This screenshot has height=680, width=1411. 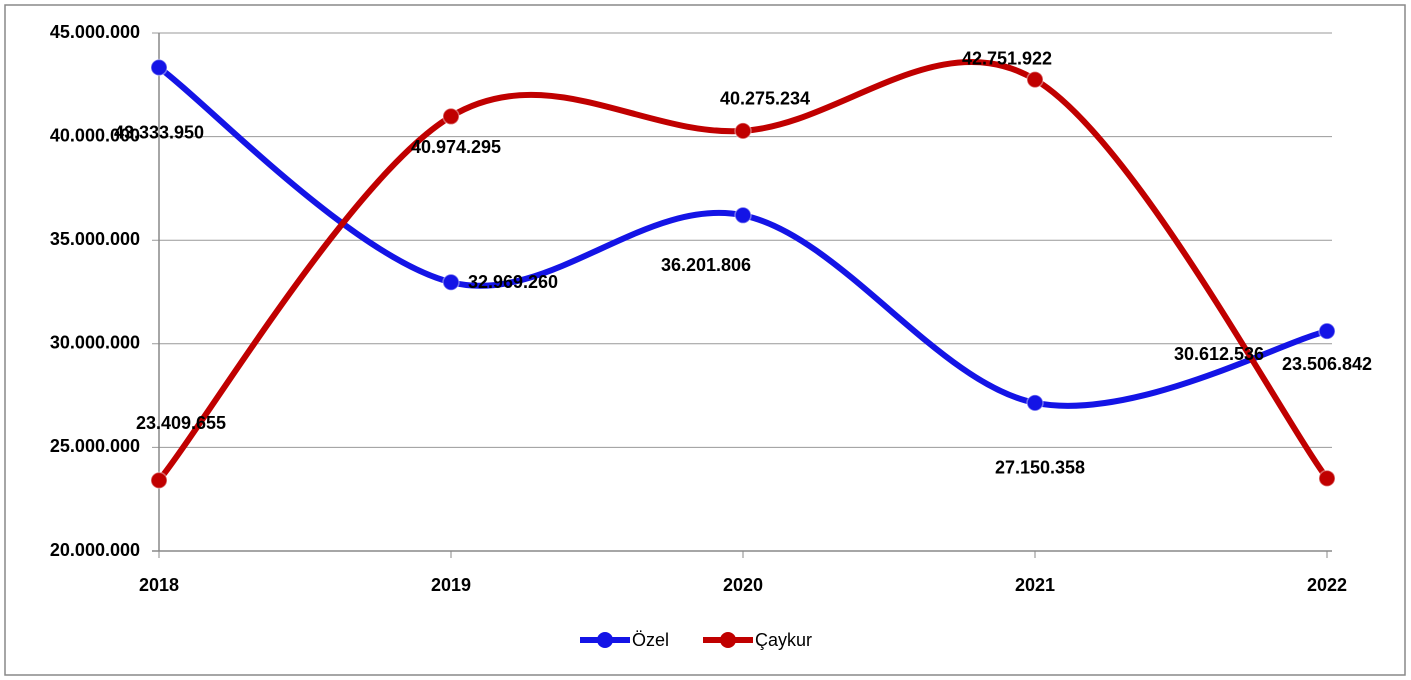 What do you see at coordinates (159, 585) in the screenshot?
I see `x-tick-label: 2018` at bounding box center [159, 585].